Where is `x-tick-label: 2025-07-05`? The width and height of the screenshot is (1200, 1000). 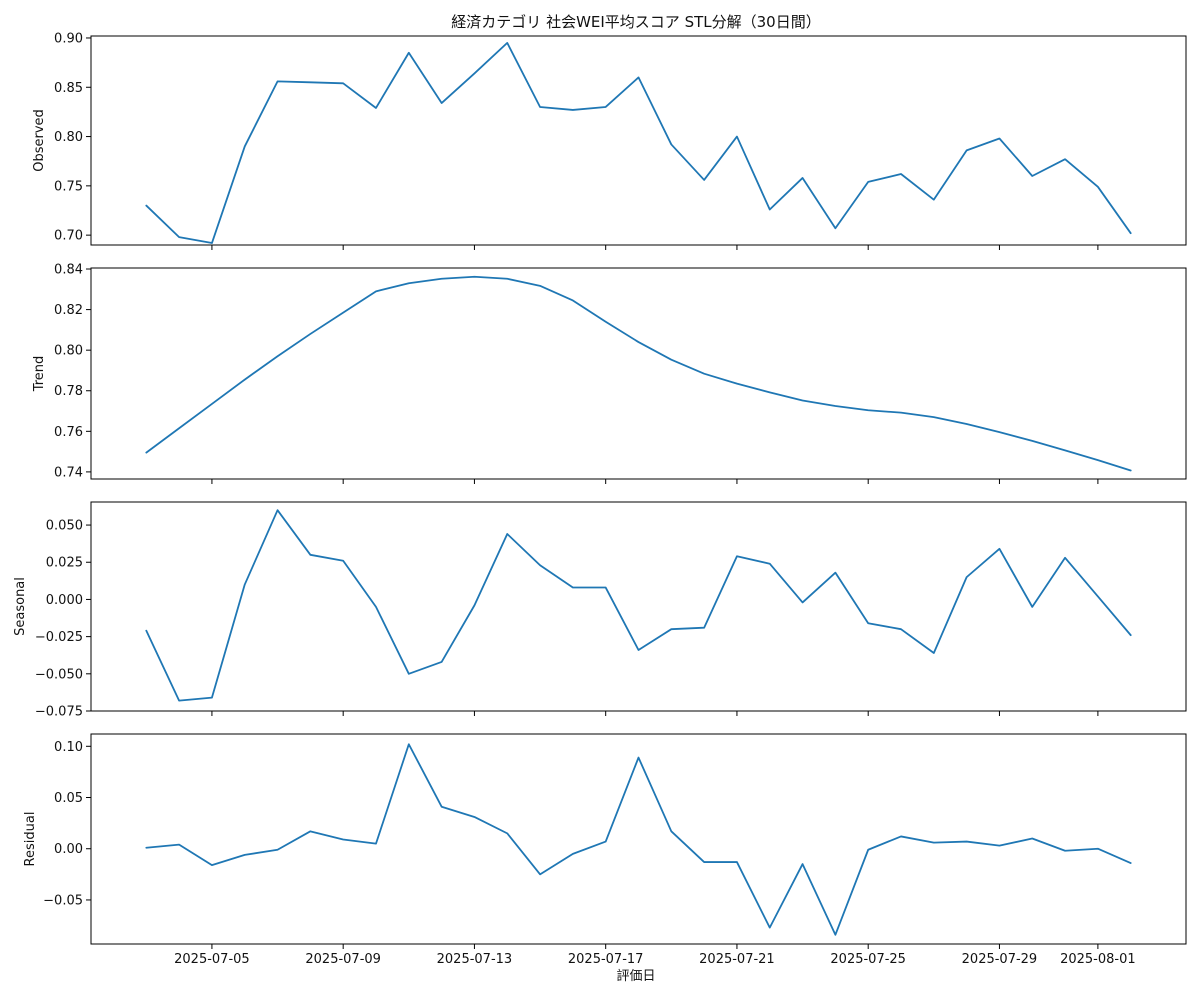 x-tick-label: 2025-07-05 is located at coordinates (212, 959).